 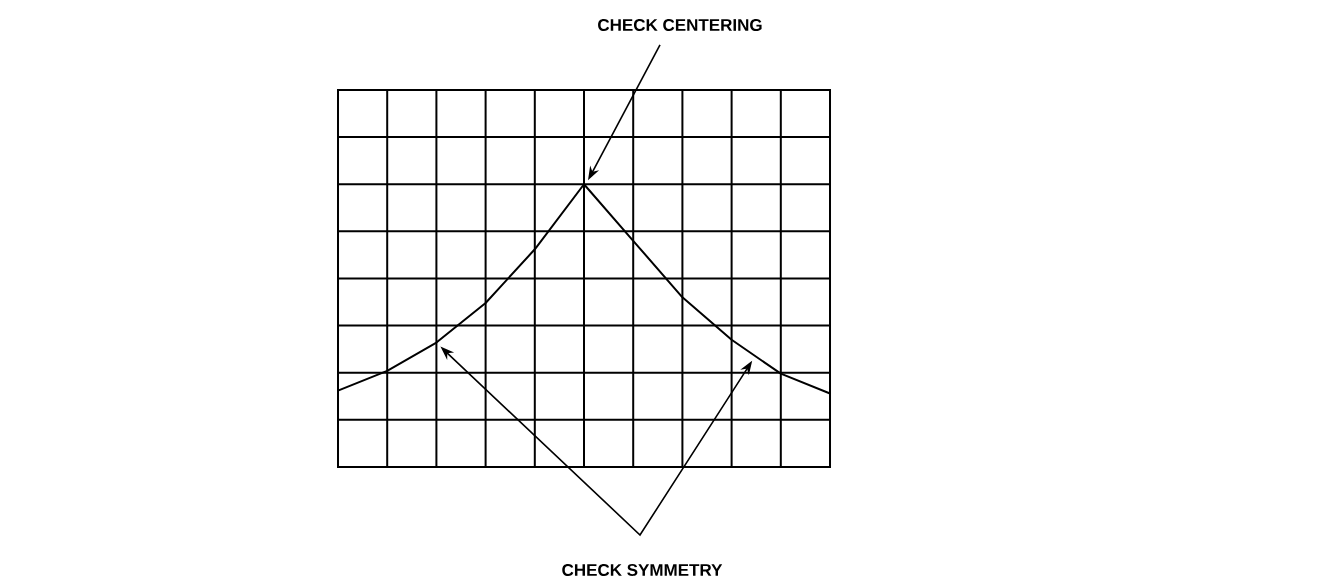 I want to click on text: CHECK CENTERING, so click(x=680, y=24).